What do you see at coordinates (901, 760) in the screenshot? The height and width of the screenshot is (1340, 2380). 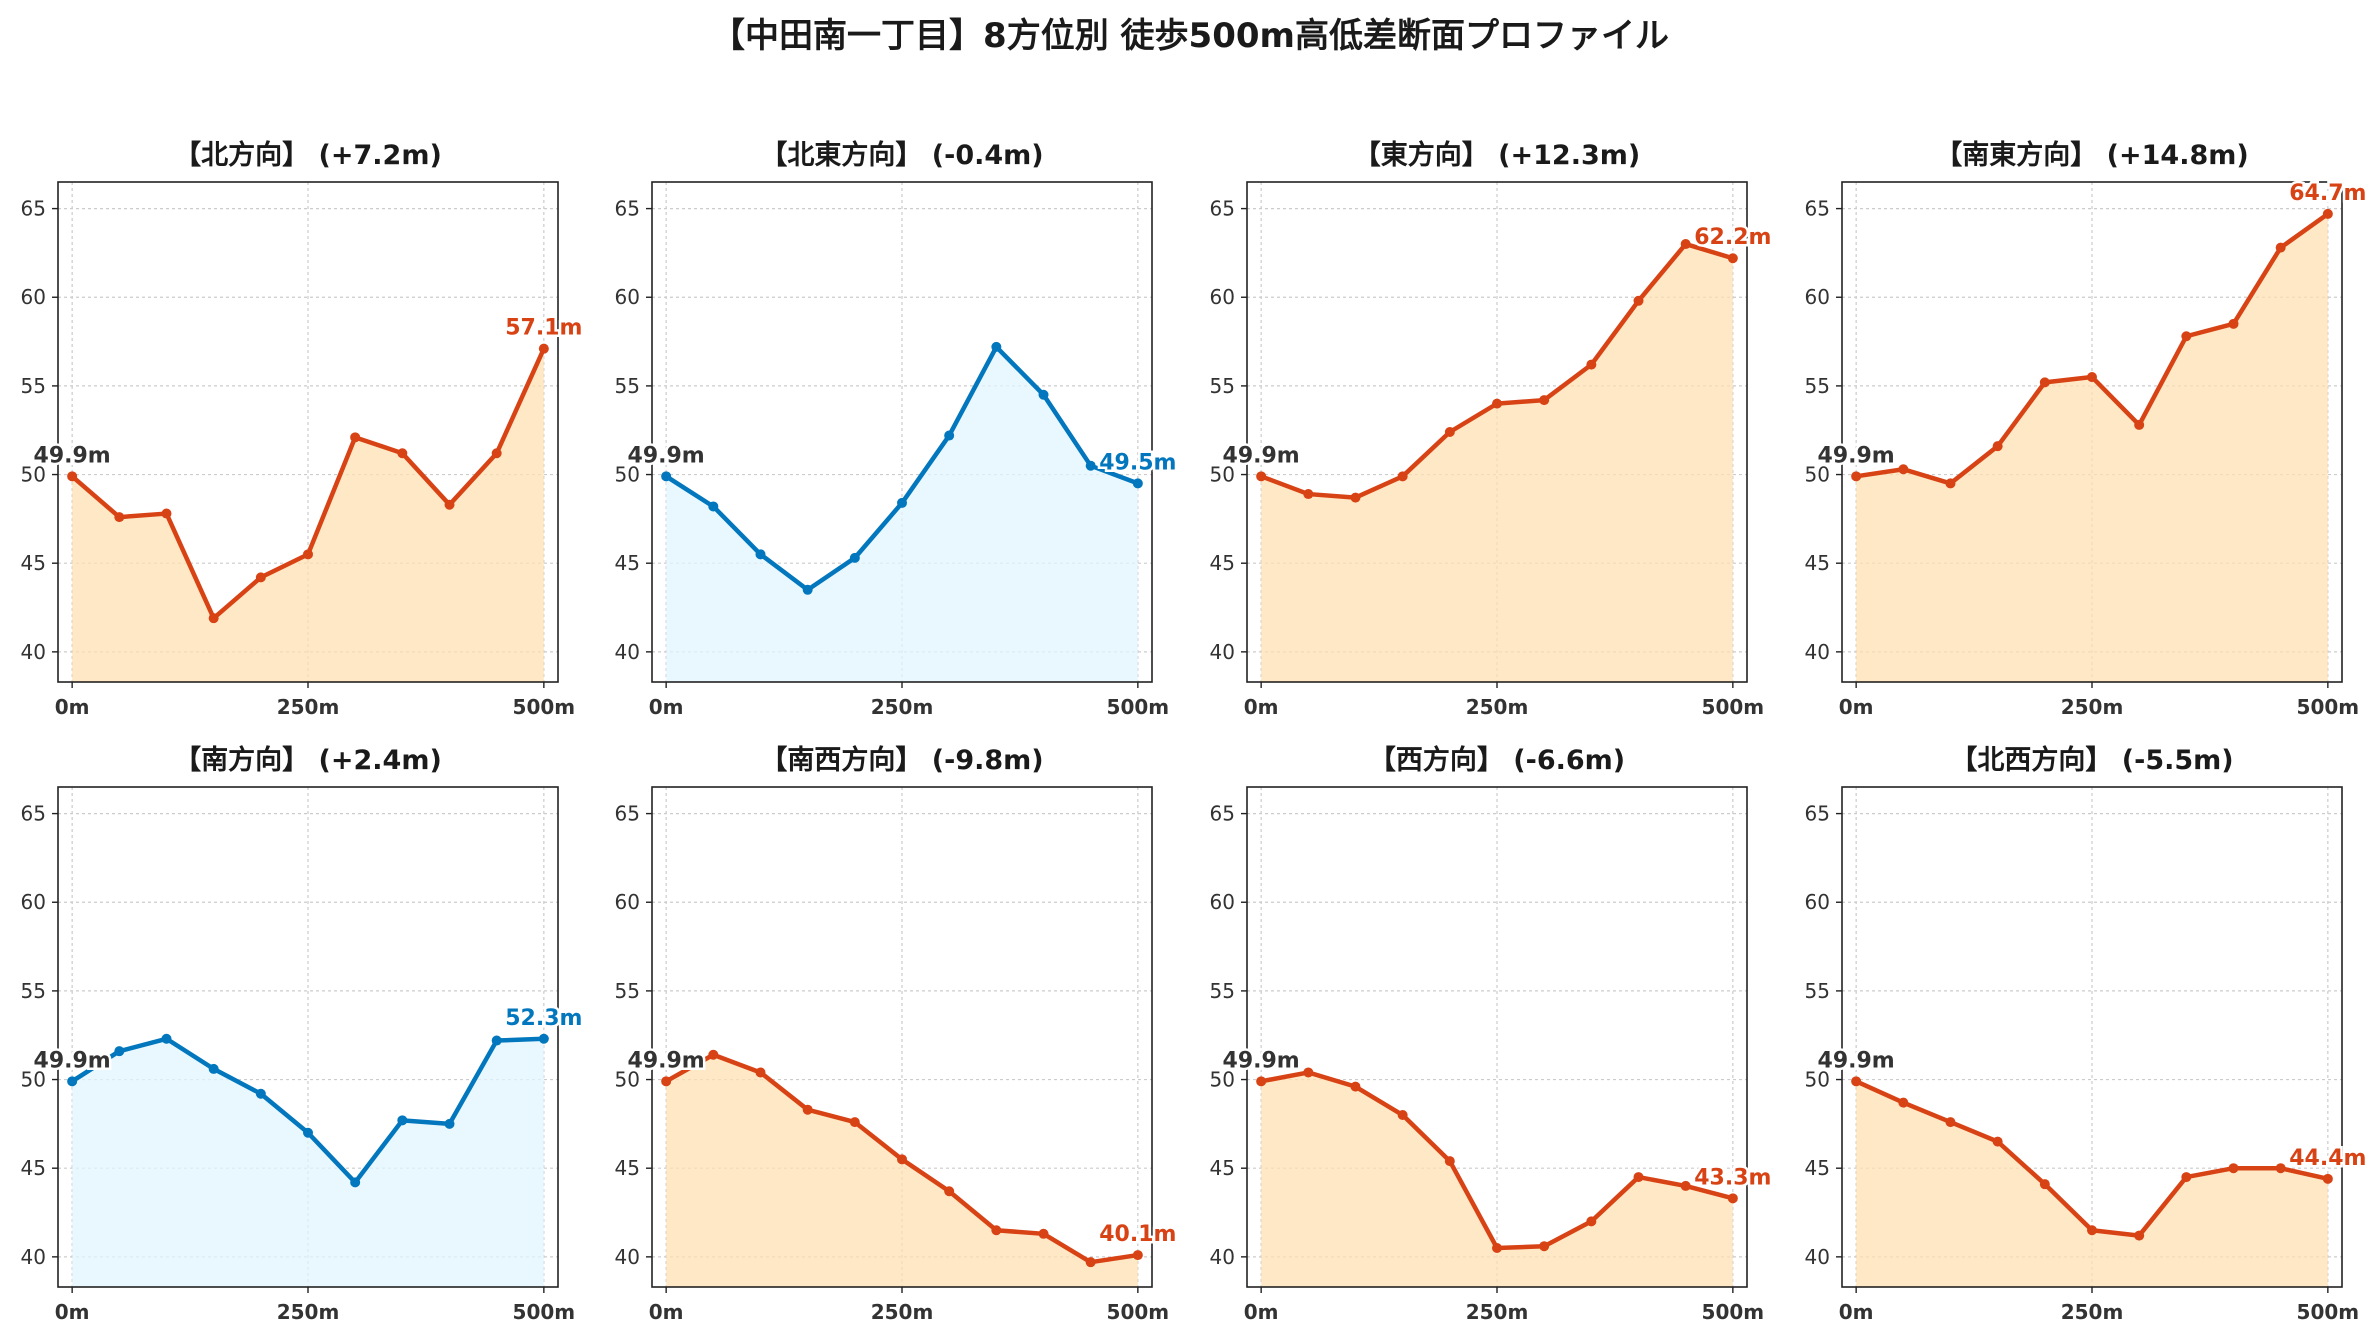 I see `panel-title: 【南西方向】 (-9.8m)` at bounding box center [901, 760].